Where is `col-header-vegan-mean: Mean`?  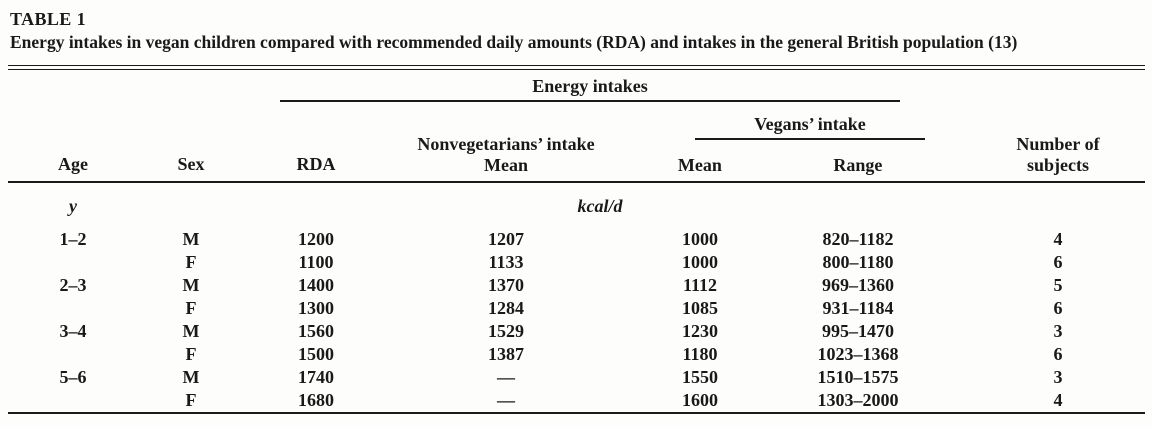
col-header-vegan-mean: Mean is located at coordinates (699, 165).